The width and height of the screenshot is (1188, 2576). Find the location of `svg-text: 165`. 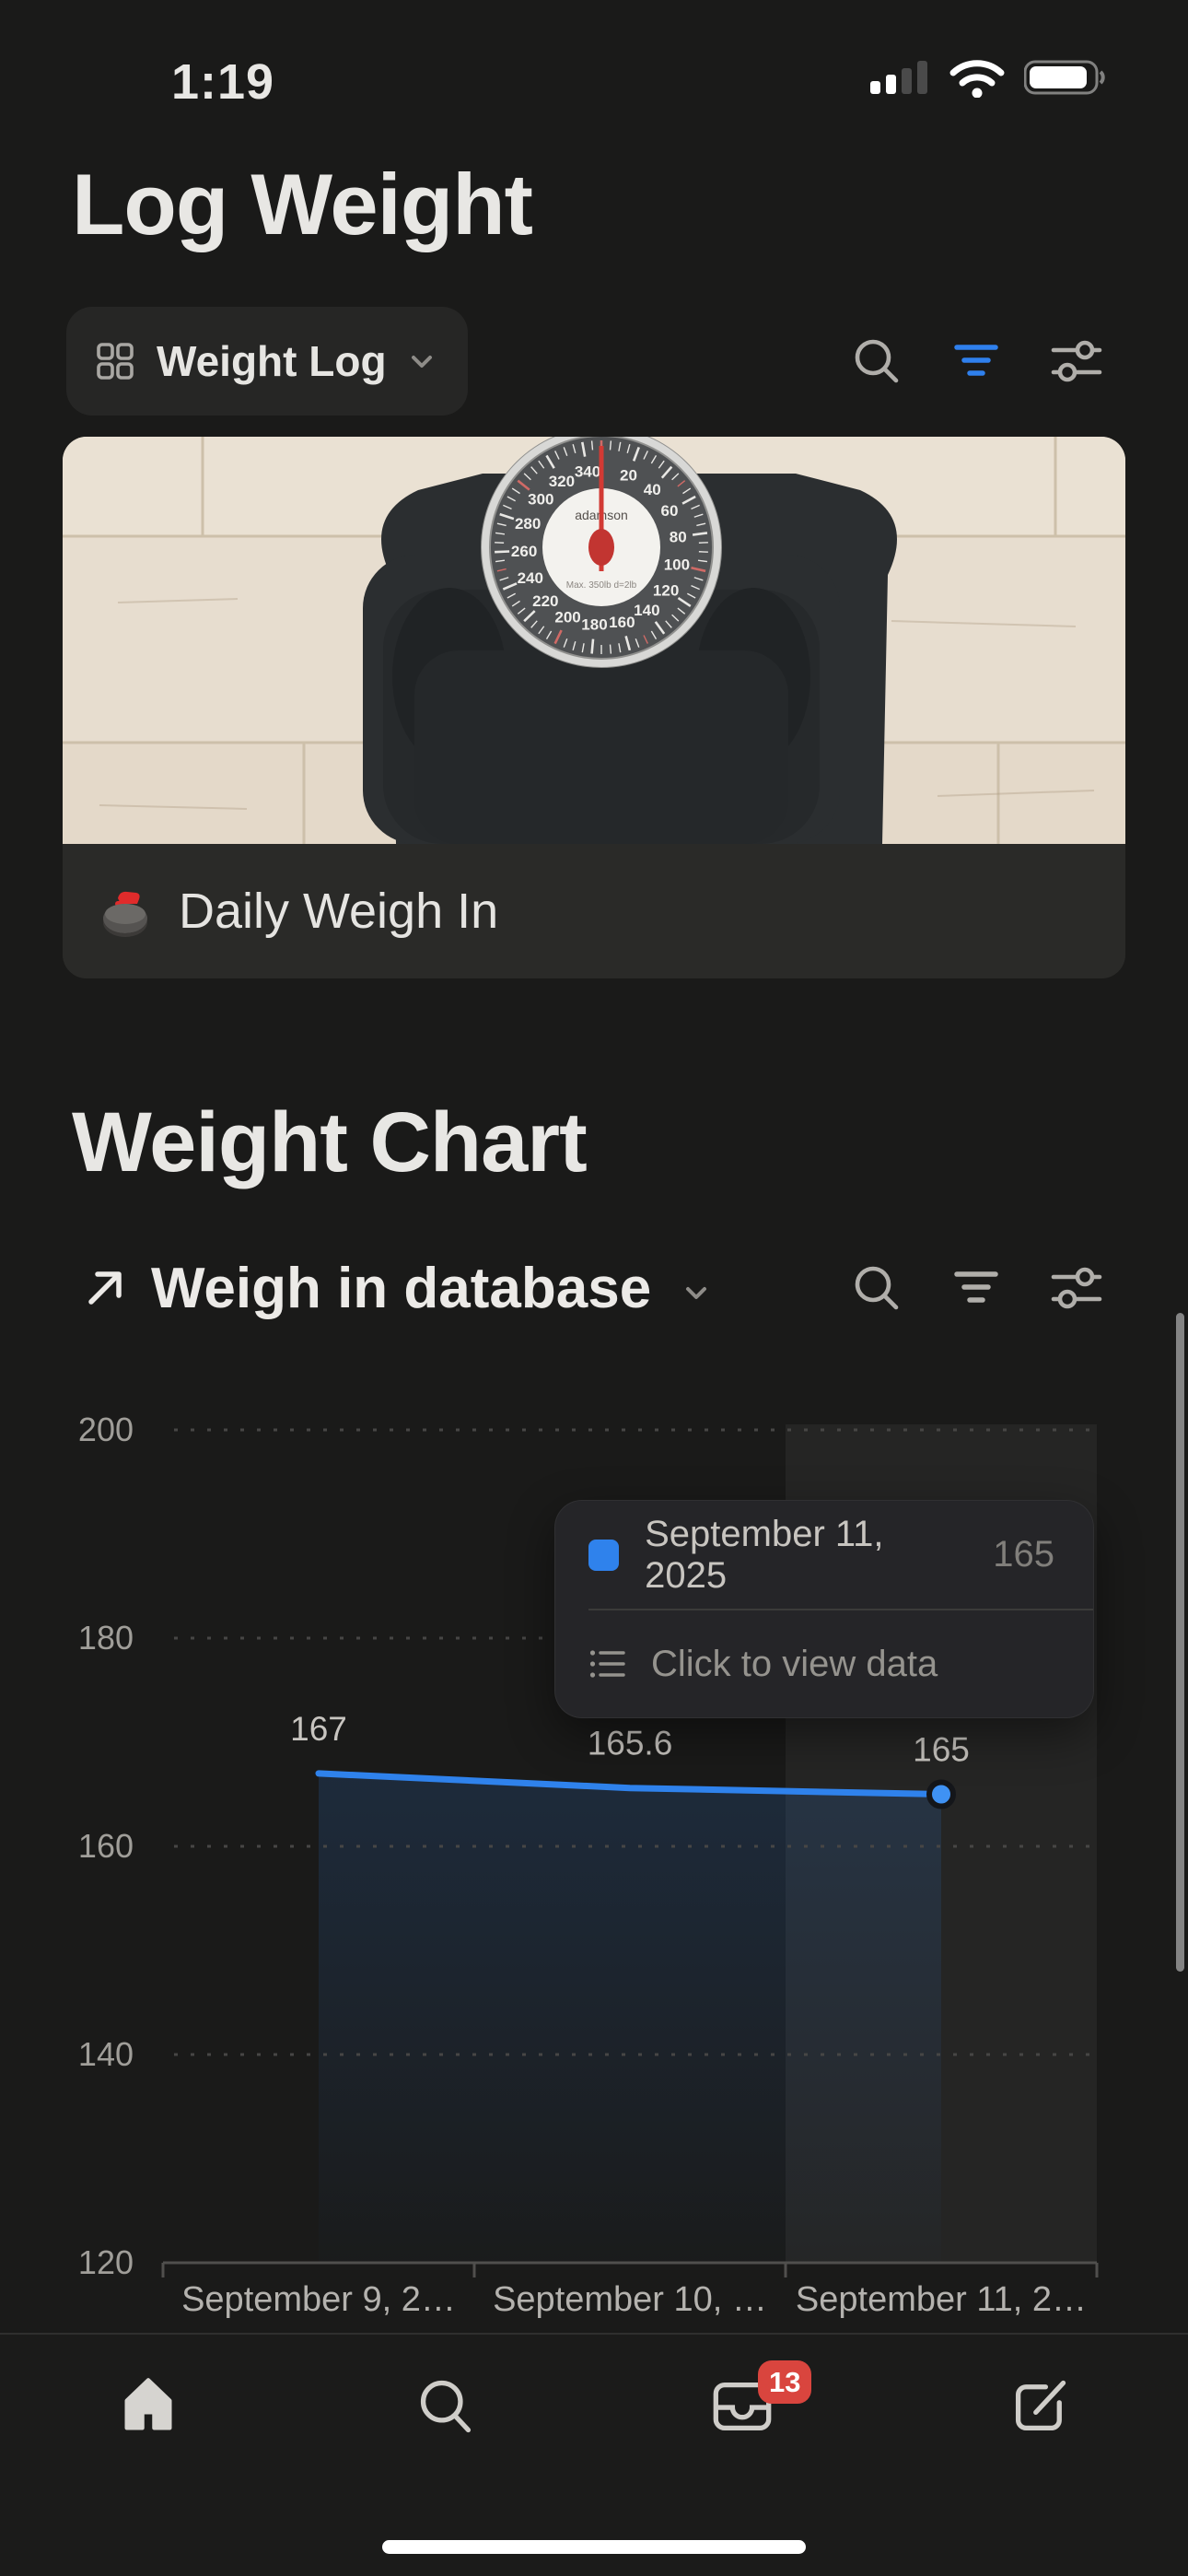

svg-text: 165 is located at coordinates (941, 1750).